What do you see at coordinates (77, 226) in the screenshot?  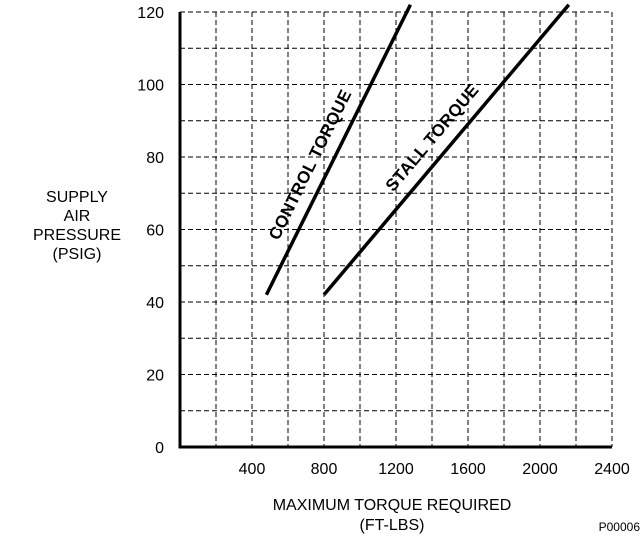 I see `y-axis-title: SUPPLY AIR PRESSURE (PSIG)` at bounding box center [77, 226].